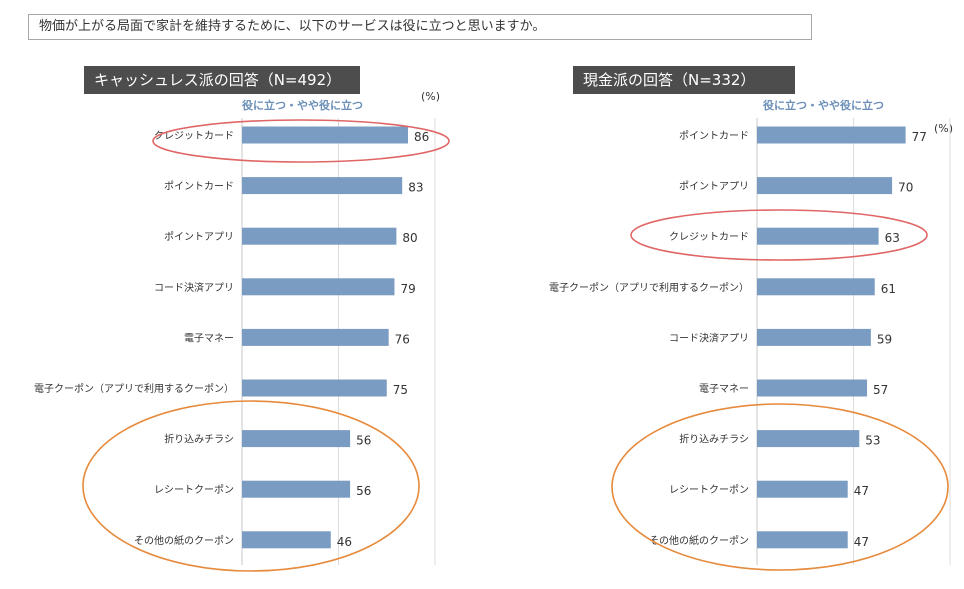  I want to click on category-label-1-8: その他の紙のクーポン, so click(699, 540).